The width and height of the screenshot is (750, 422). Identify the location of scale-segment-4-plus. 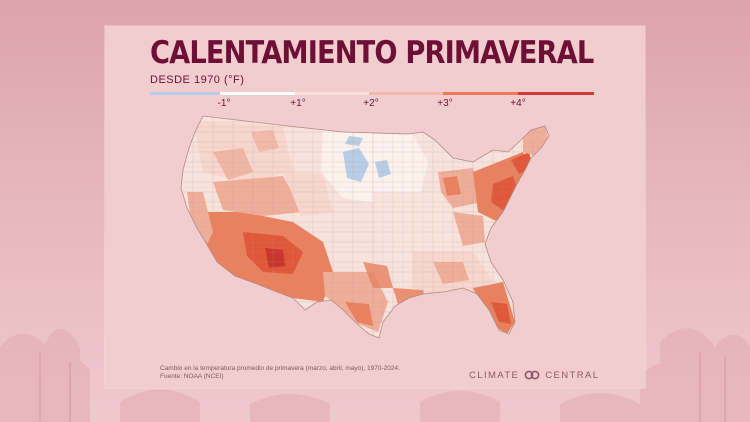
(556, 93).